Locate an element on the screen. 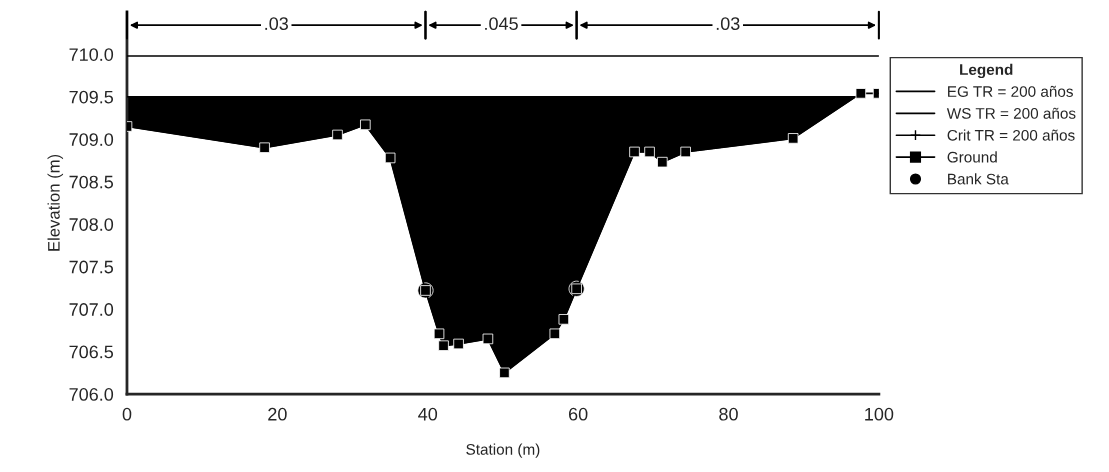 The height and width of the screenshot is (472, 1109). legend-label: EG TR = 200 años is located at coordinates (1010, 91).